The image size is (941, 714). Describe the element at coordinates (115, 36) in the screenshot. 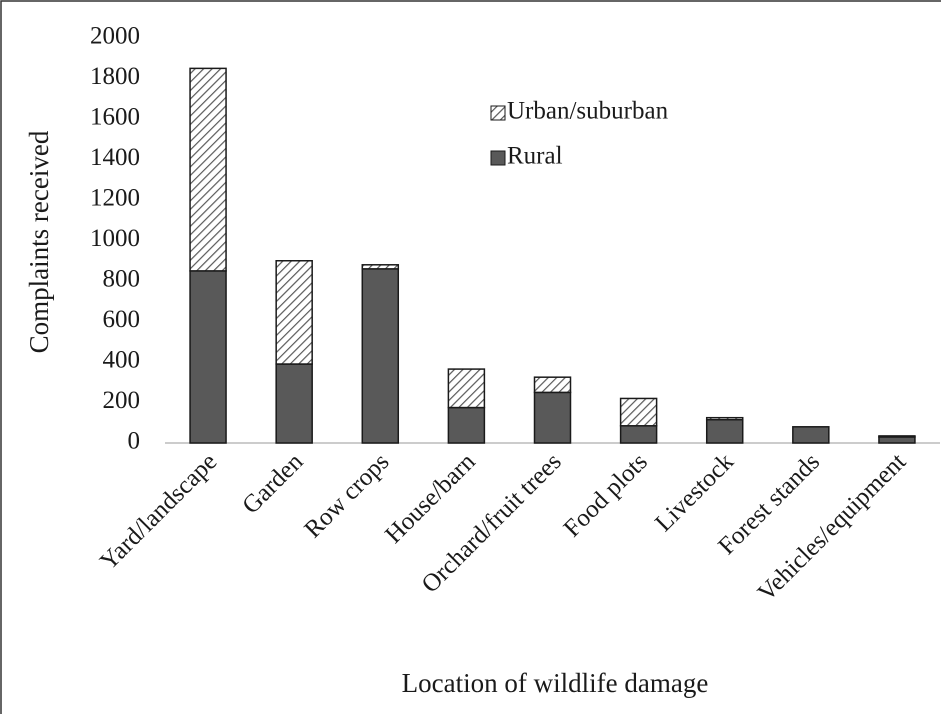

I see `y-tick-label: 2000` at that location.